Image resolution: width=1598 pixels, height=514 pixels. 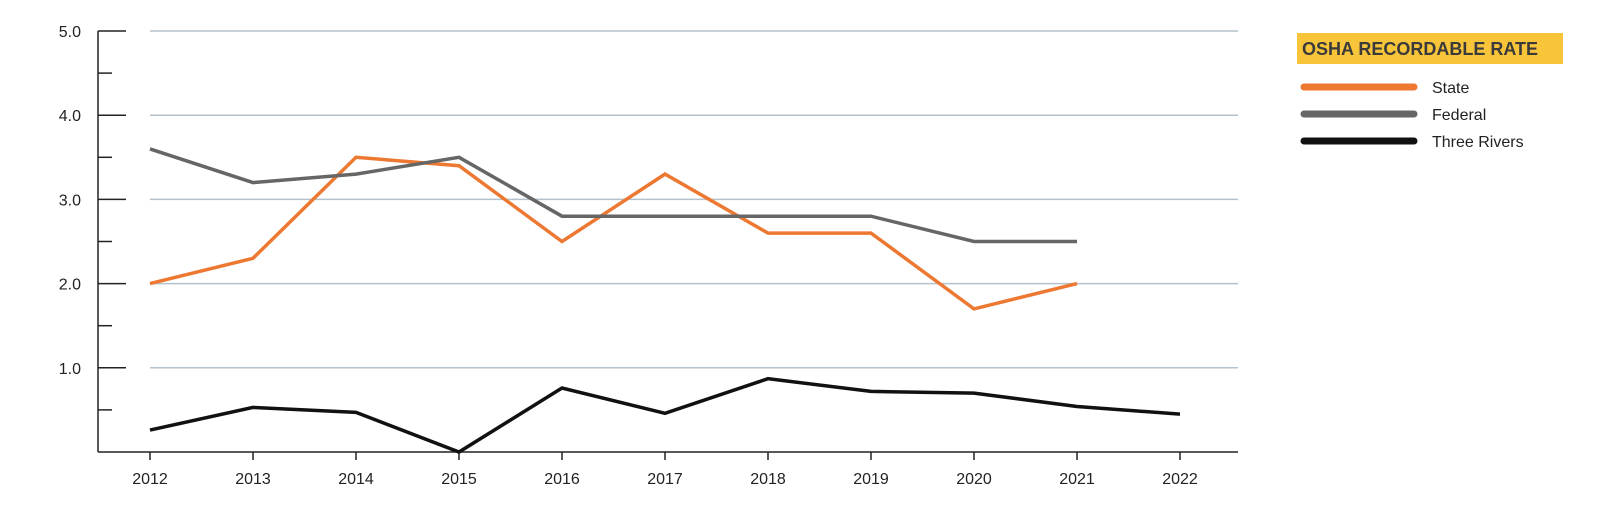 I want to click on series-line-three-rivers, so click(x=665, y=415).